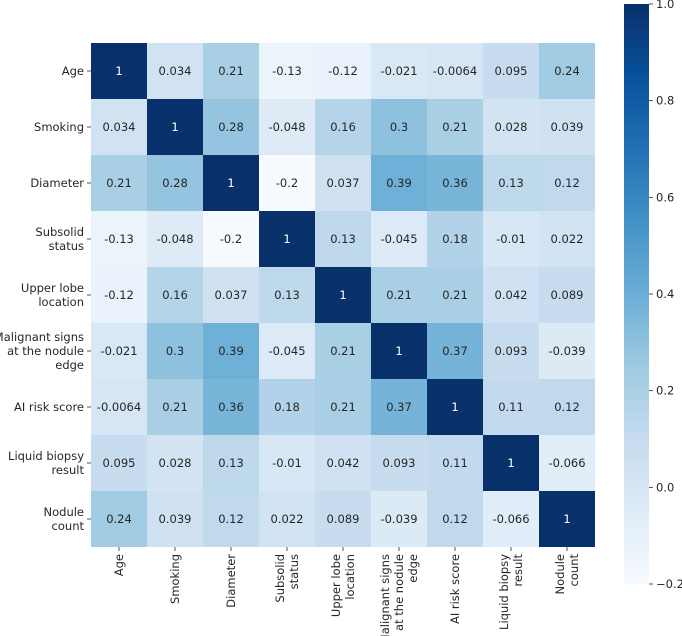  I want to click on heatmap-value-label: 0.37, so click(399, 407).